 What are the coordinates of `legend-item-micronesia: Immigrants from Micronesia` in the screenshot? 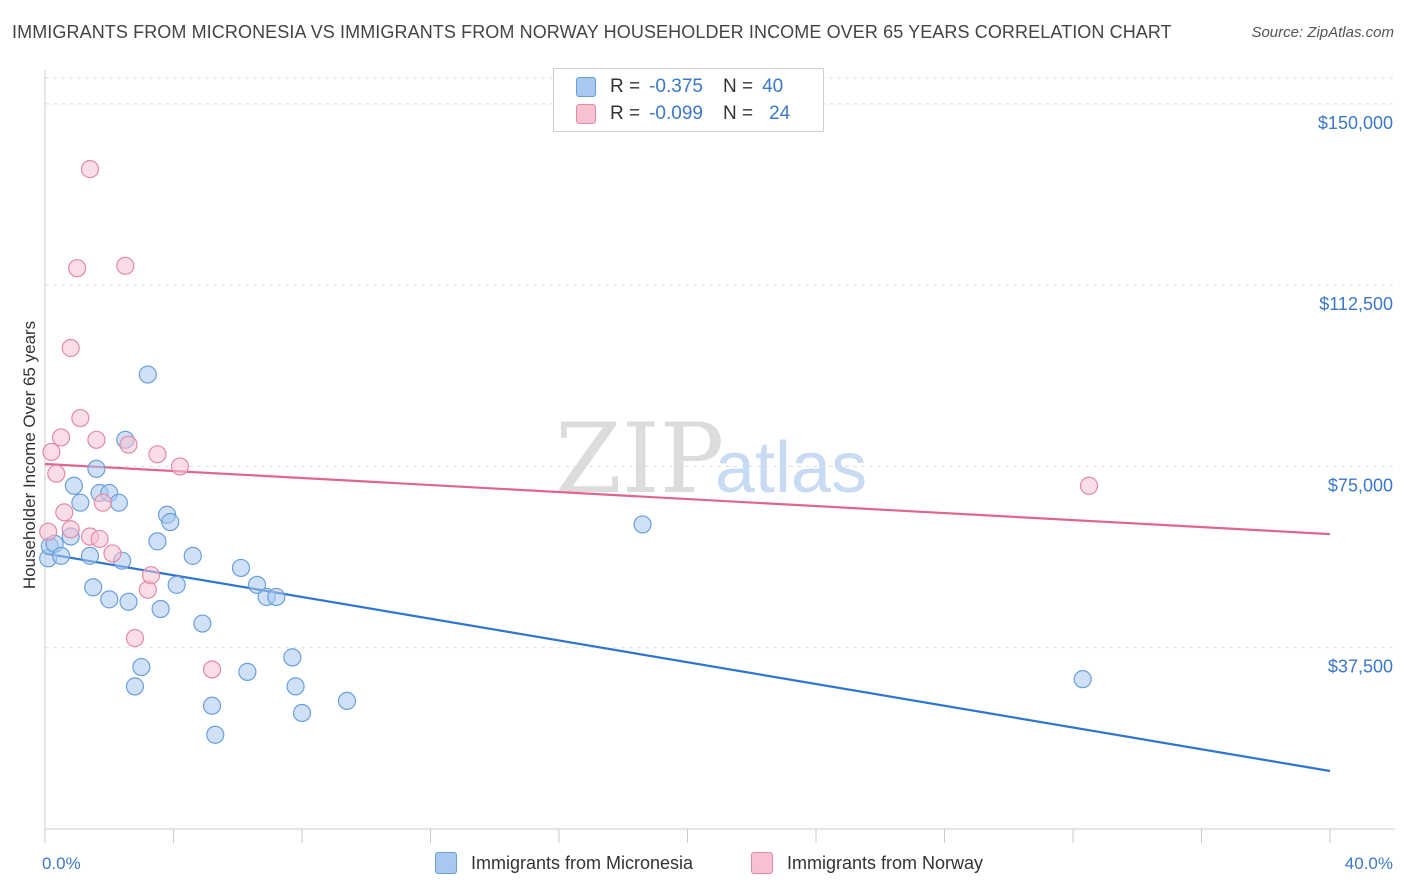 It's located at (564, 863).